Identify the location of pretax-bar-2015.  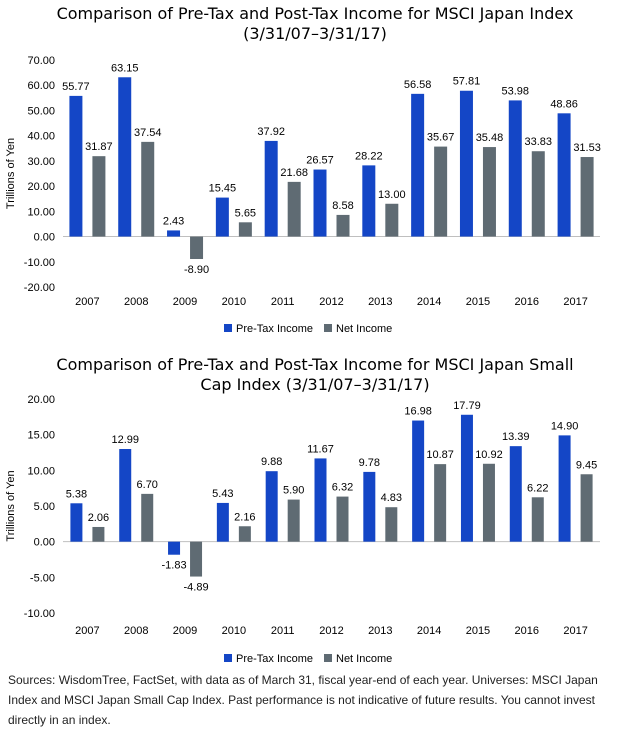
(466, 163).